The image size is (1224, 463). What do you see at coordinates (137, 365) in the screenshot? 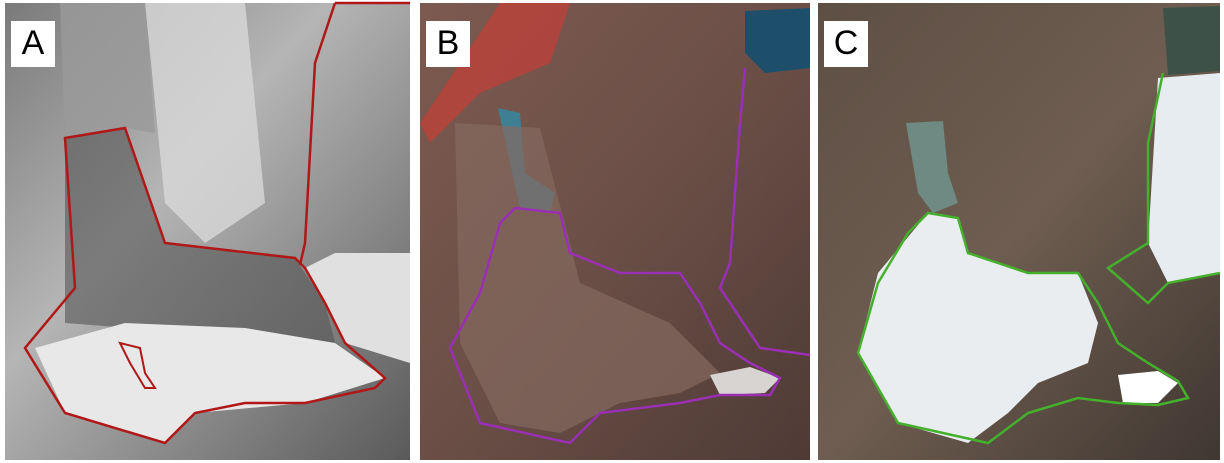
I see `nunatak-outline` at bounding box center [137, 365].